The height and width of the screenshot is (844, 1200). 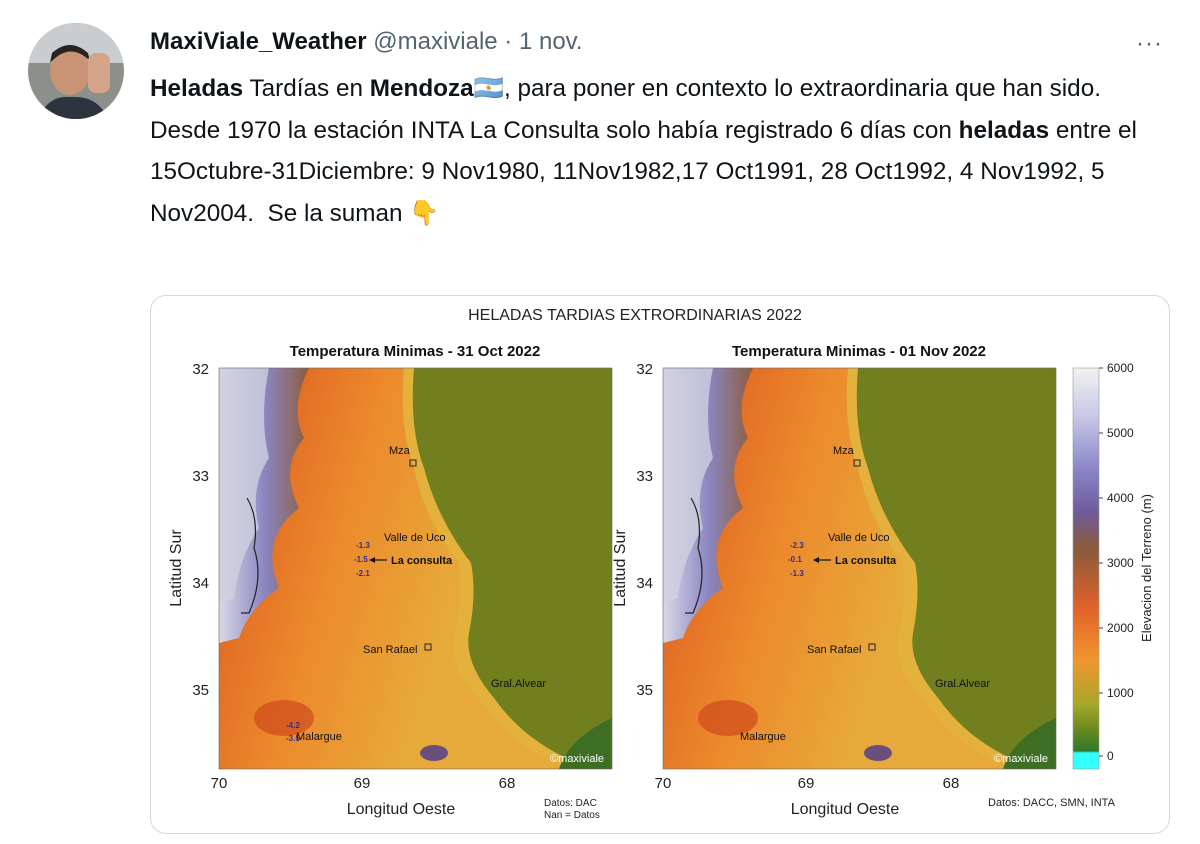 What do you see at coordinates (361, 559) in the screenshot?
I see `station-value: -1.5` at bounding box center [361, 559].